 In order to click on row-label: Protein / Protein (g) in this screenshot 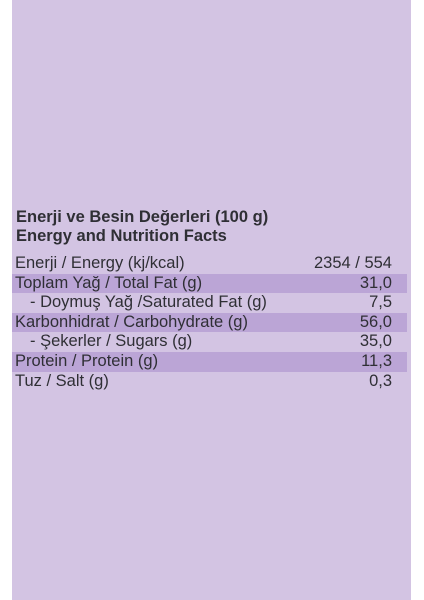, I will do `click(87, 360)`.